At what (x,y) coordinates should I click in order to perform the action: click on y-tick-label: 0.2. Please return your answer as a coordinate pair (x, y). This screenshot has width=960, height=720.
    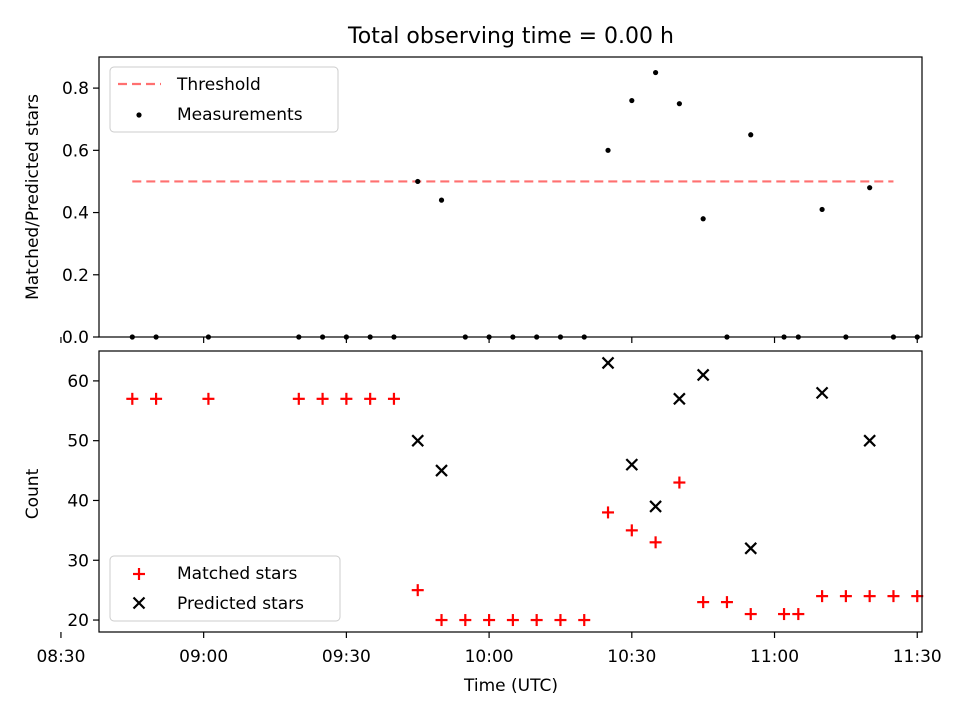
    Looking at the image, I should click on (75, 276).